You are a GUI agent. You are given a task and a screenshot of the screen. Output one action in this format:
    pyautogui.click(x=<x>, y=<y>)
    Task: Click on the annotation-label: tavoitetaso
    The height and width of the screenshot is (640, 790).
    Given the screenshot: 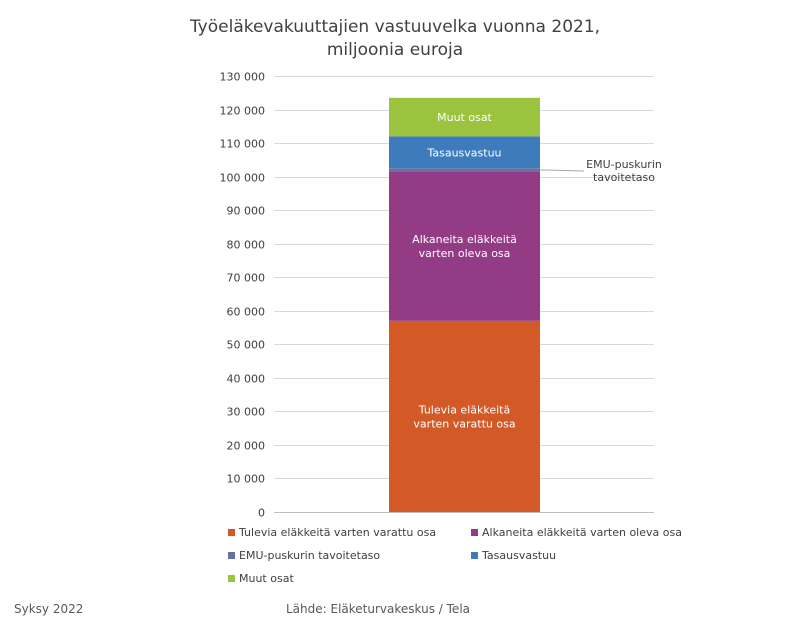 What is the action you would take?
    pyautogui.click(x=624, y=177)
    